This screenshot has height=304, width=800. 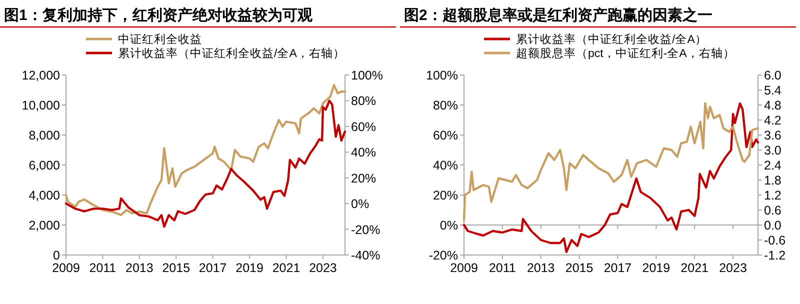 What do you see at coordinates (445, 135) in the screenshot?
I see `y-tick-label: 60%` at bounding box center [445, 135].